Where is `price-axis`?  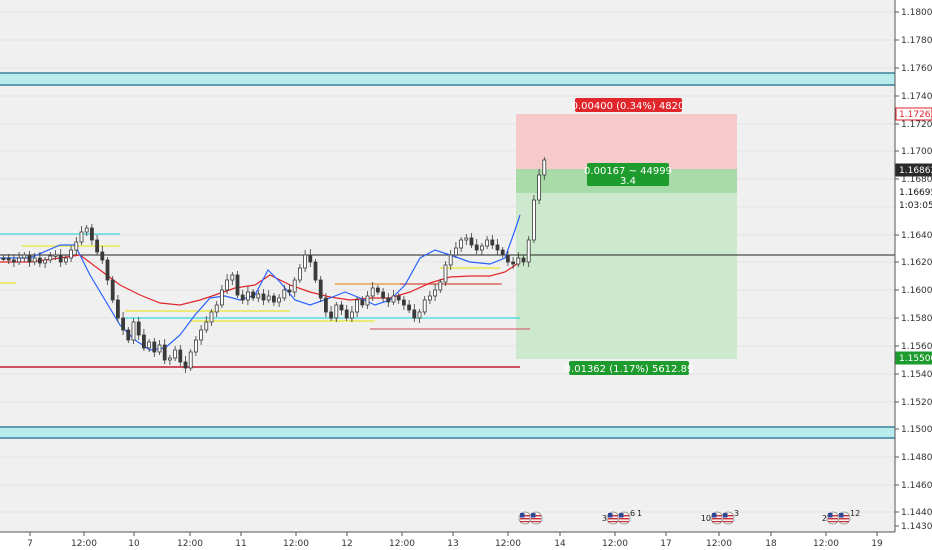 price-axis is located at coordinates (913, 275).